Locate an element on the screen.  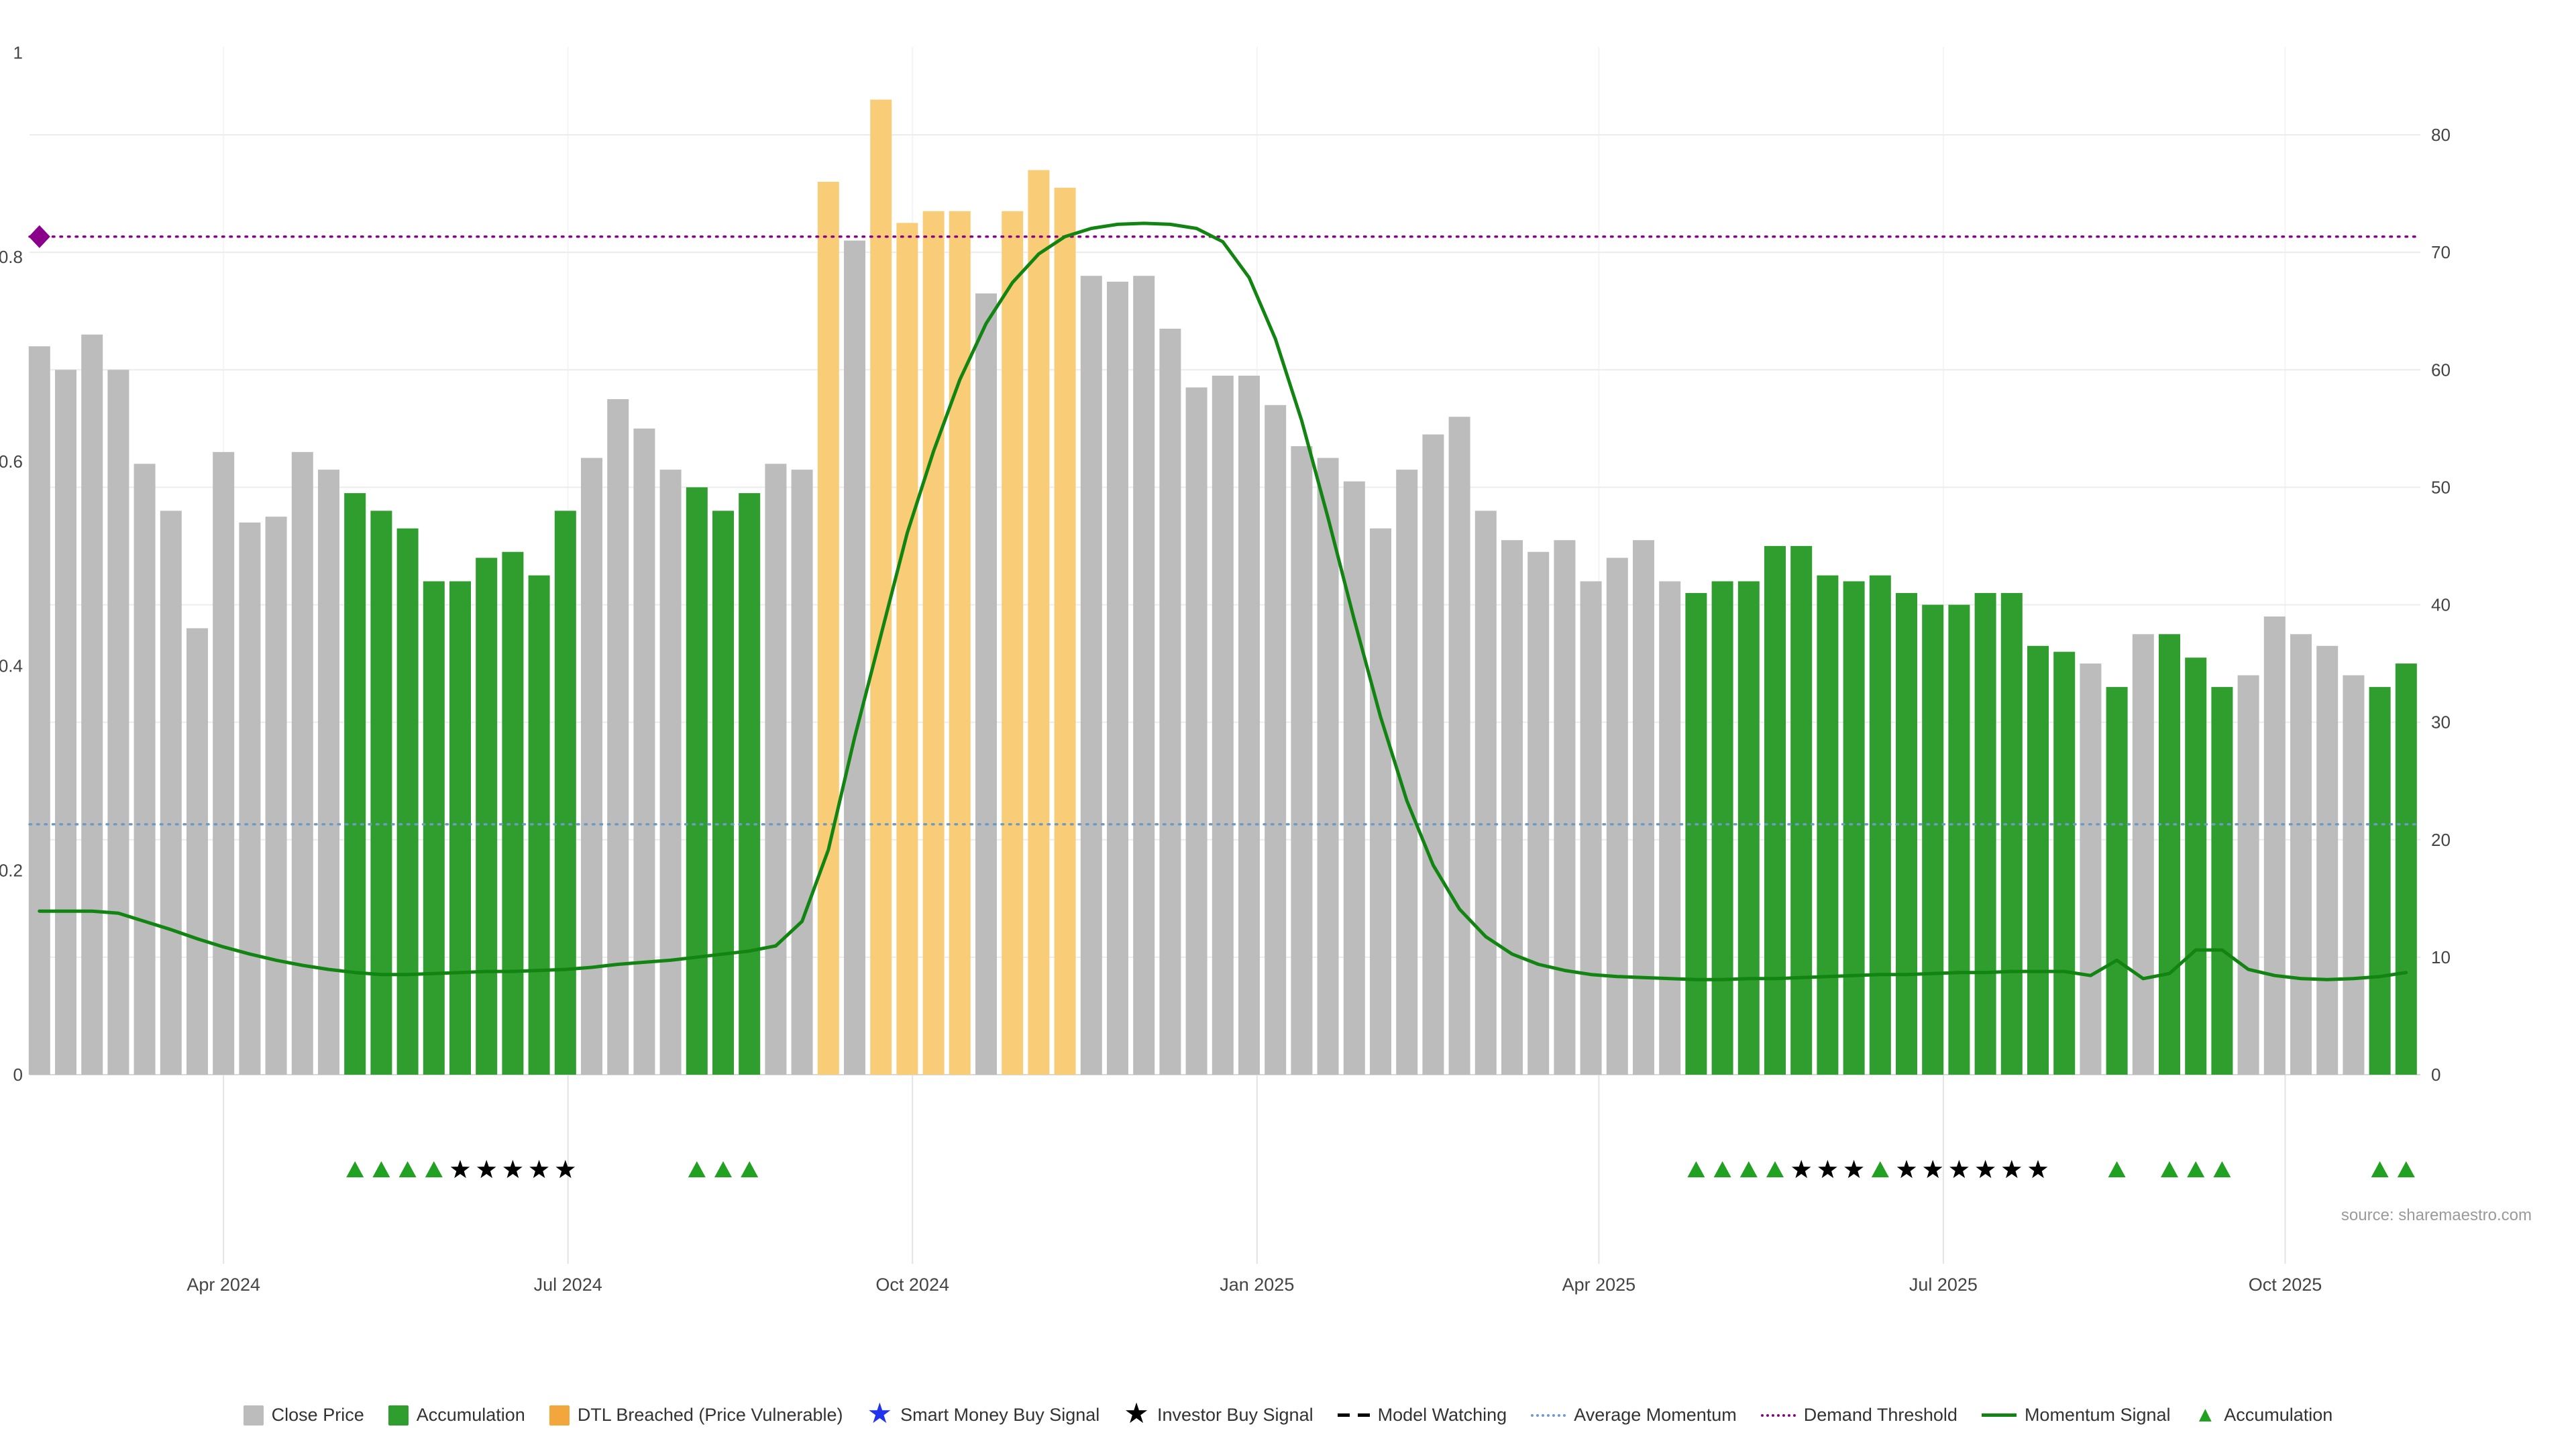
x-axis-tick-label: Jan 2025 is located at coordinates (1257, 1285).